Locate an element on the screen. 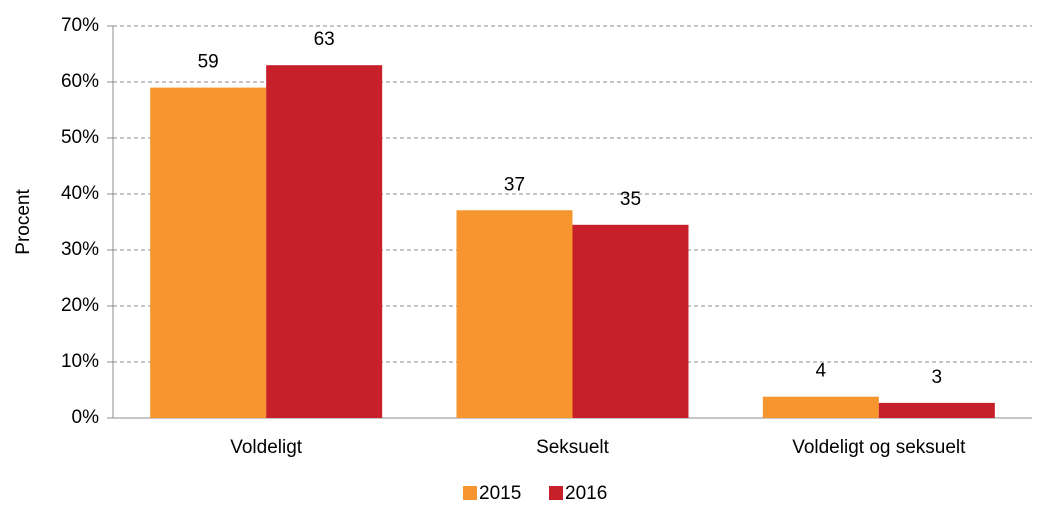 Image resolution: width=1057 pixels, height=507 pixels. x-tick-label: Seksuelt is located at coordinates (573, 447).